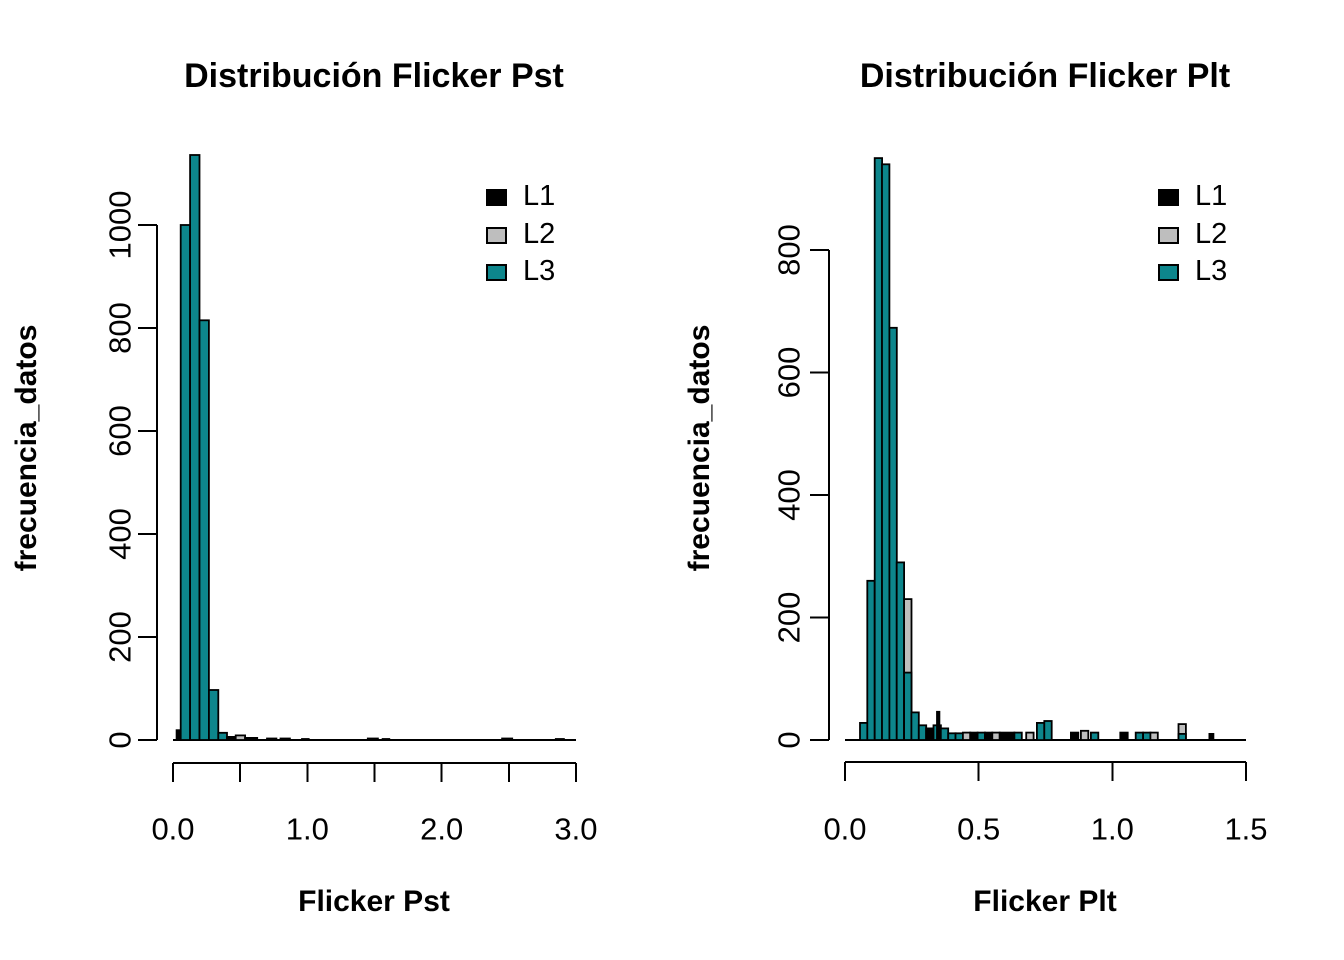  Describe the element at coordinates (699, 448) in the screenshot. I see `y-axis-label-plt: frecuencia_datos` at that location.